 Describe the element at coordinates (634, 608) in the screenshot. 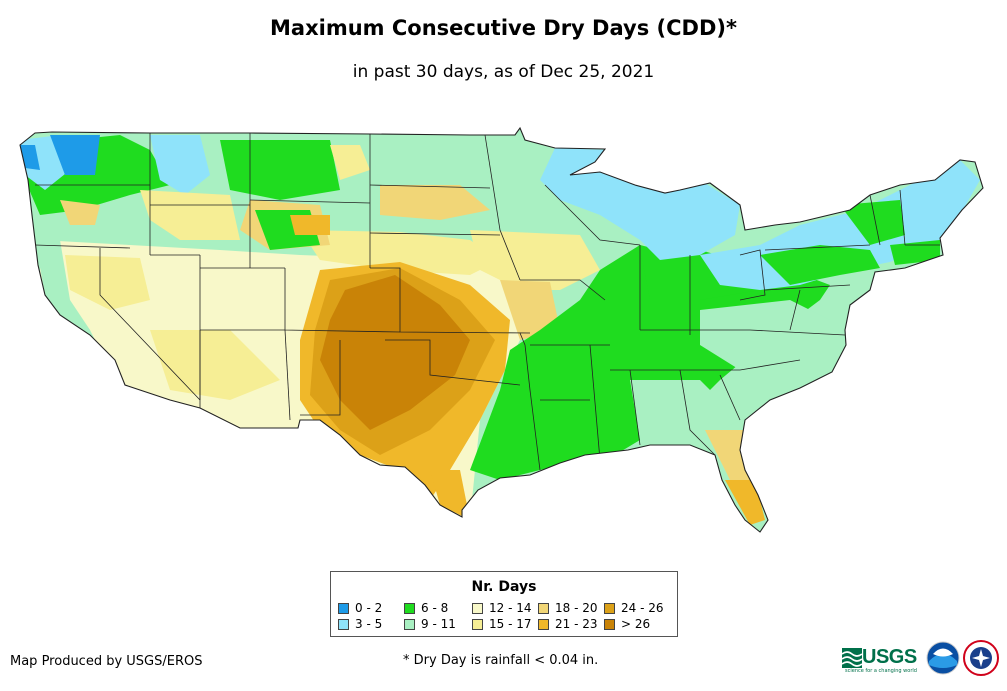

I see `legend-item-24-26: 24 - 26` at that location.